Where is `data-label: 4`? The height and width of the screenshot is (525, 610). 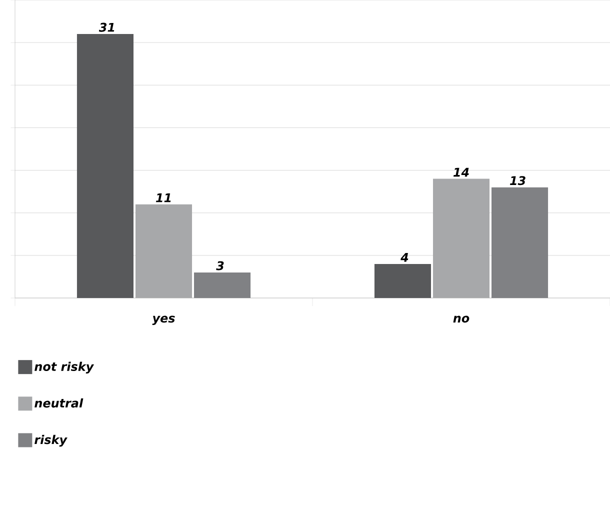 data-label: 4 is located at coordinates (404, 257).